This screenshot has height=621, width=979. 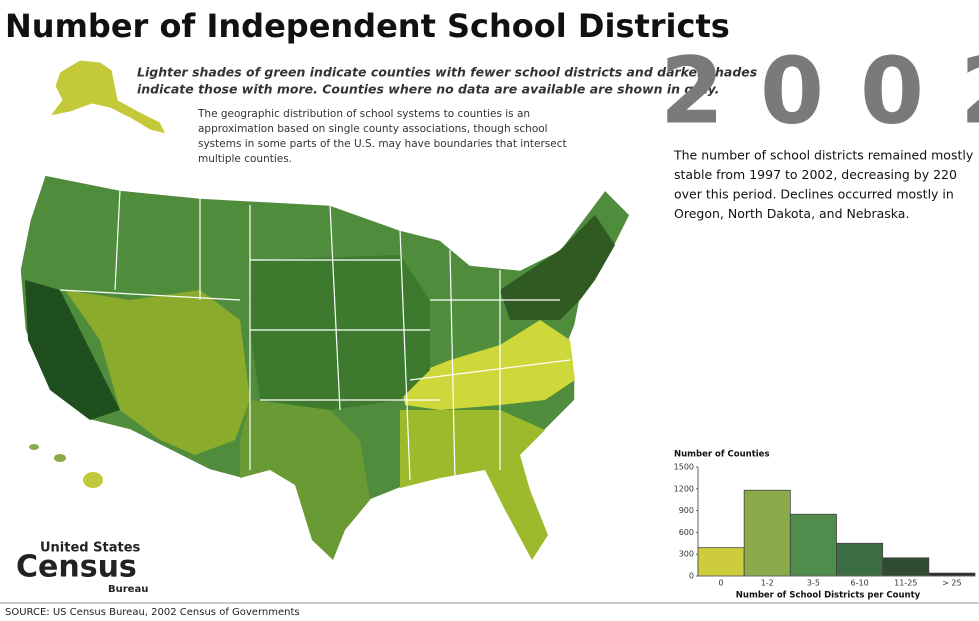 What do you see at coordinates (128, 589) in the screenshot?
I see `logo-line: Bureau` at bounding box center [128, 589].